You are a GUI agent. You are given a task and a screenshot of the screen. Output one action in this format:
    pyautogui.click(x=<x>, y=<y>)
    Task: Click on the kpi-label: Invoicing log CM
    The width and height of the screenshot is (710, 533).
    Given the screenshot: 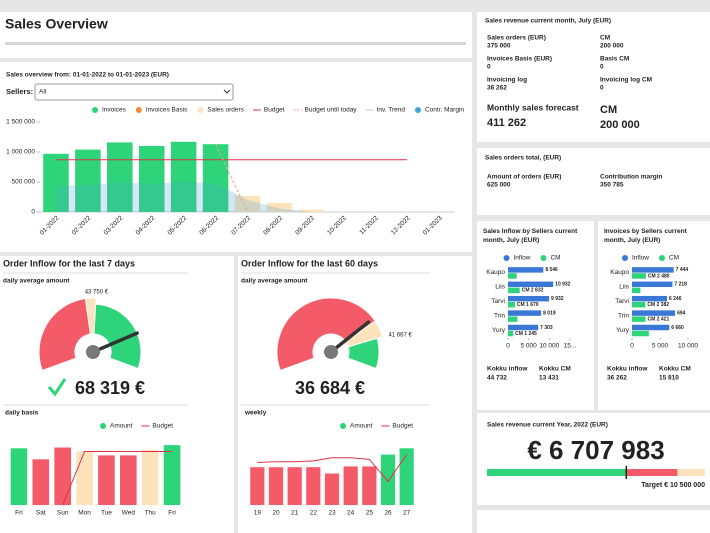 What is the action you would take?
    pyautogui.click(x=626, y=80)
    